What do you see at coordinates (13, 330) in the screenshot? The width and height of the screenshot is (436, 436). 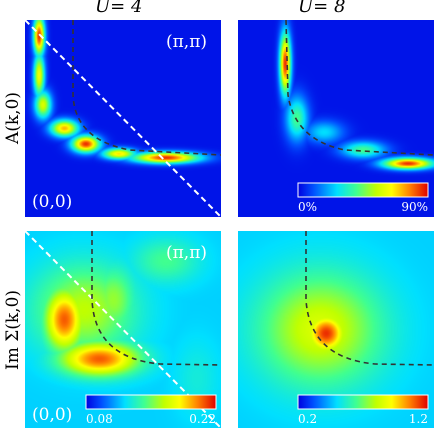 I see `ylabel-self-energy: Im Σ(k,0)` at bounding box center [13, 330].